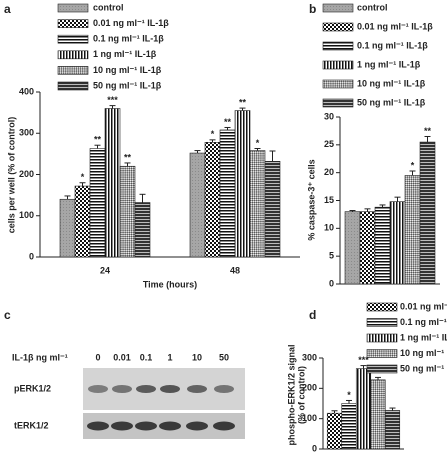 The height and width of the screenshot is (454, 447). I want to click on x-axis-label: Time (hours), so click(170, 284).